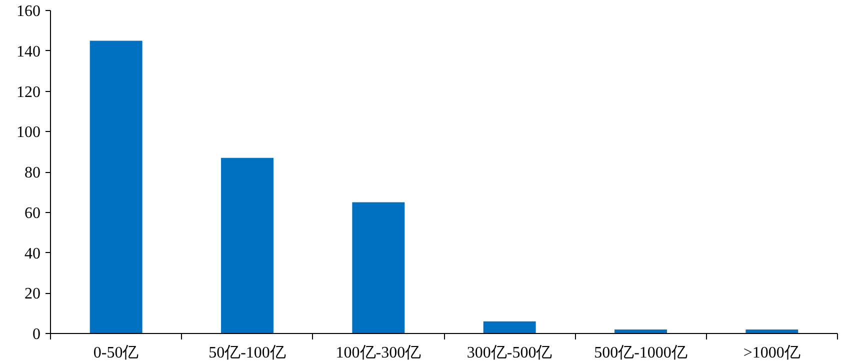 Image resolution: width=849 pixels, height=364 pixels. I want to click on y-tick-label: 160, so click(28, 11).